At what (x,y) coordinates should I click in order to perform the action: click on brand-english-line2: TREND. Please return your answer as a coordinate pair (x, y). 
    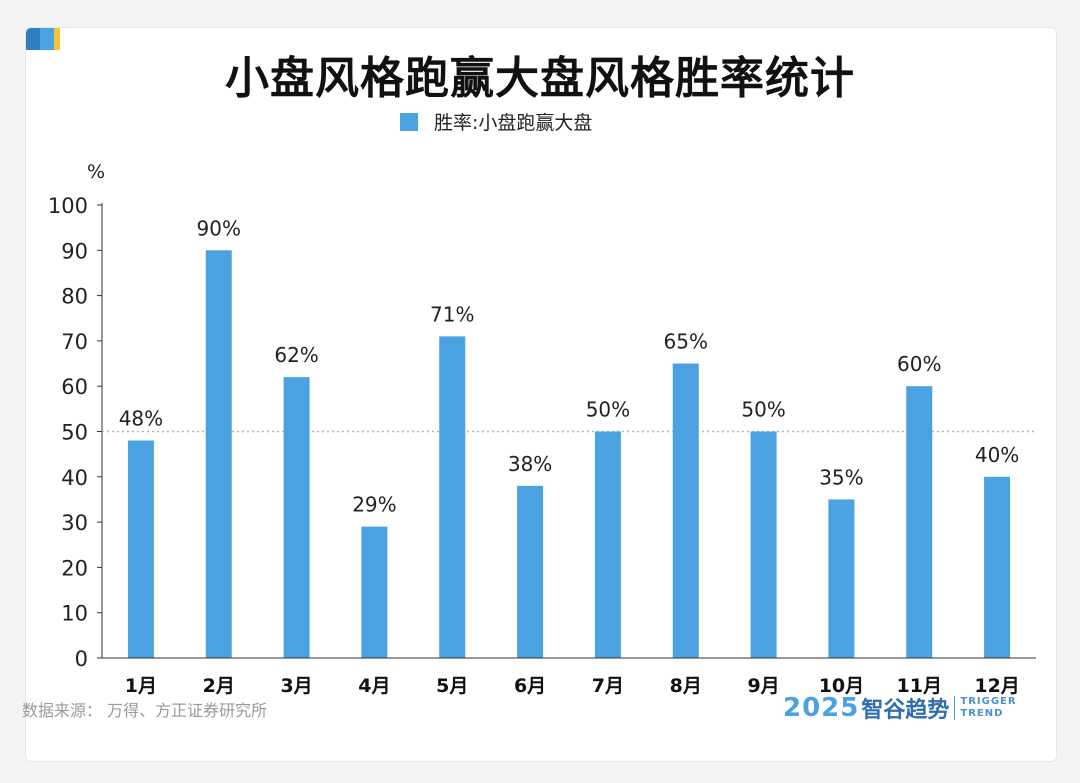
    Looking at the image, I should click on (982, 713).